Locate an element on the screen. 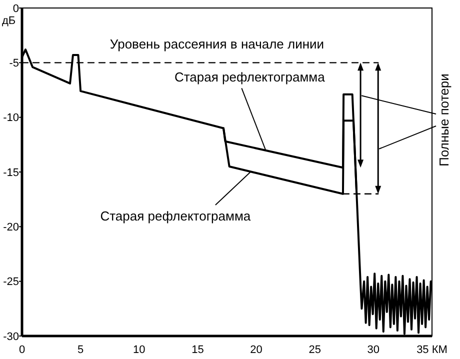 This screenshot has width=460, height=359. x-tick-label: 10 is located at coordinates (139, 350).